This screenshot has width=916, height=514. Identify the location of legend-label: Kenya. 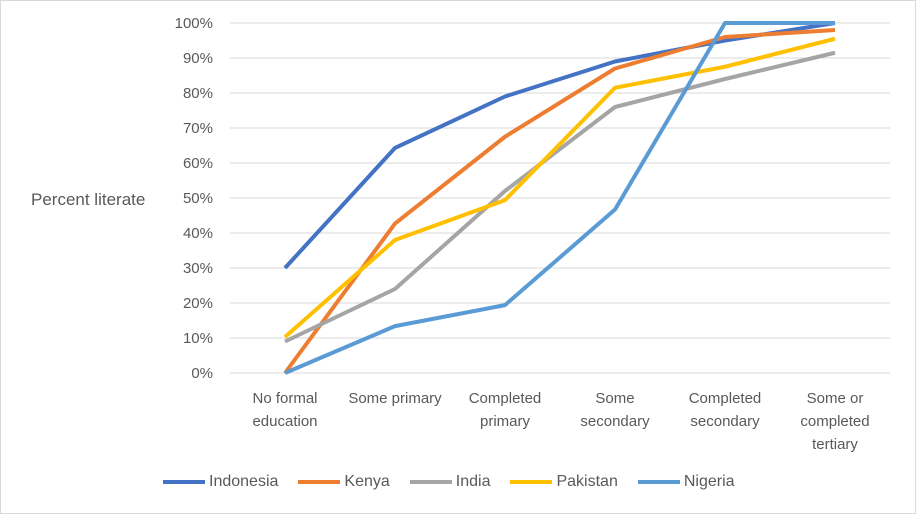
(367, 481).